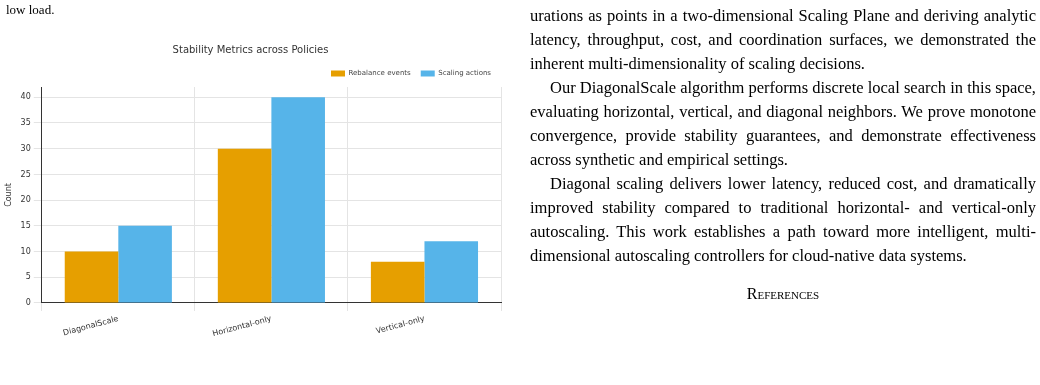  What do you see at coordinates (25, 123) in the screenshot?
I see `y-tick-label: 35` at bounding box center [25, 123].